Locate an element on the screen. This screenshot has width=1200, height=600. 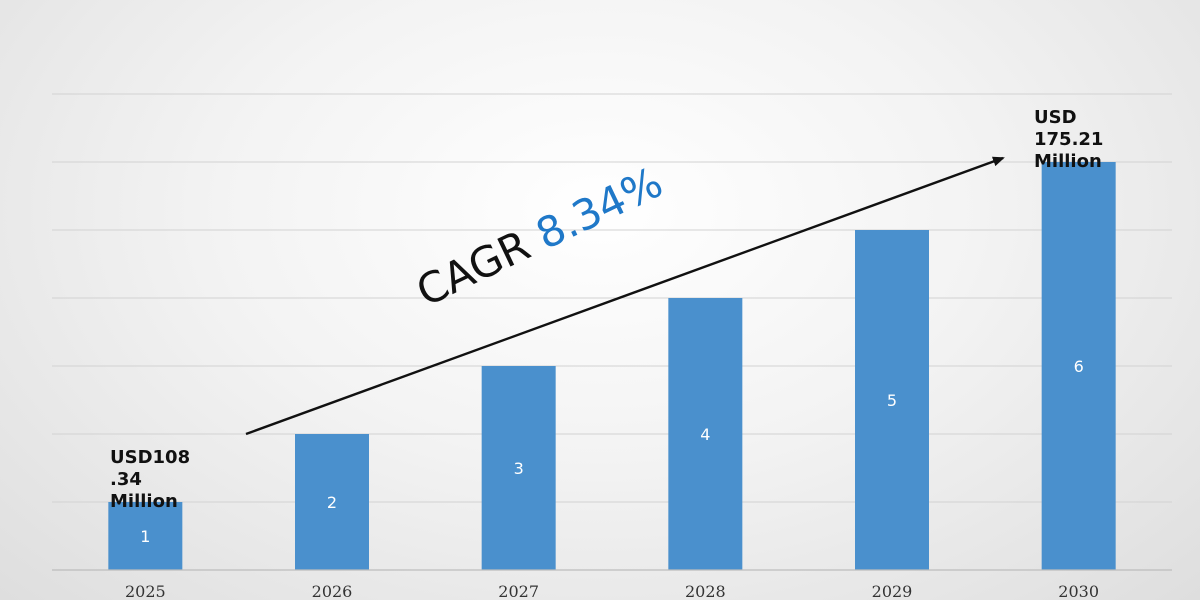
x-axis-tick-labels: 2025 2026 2027 2028 2029 2030 is located at coordinates (612, 591).